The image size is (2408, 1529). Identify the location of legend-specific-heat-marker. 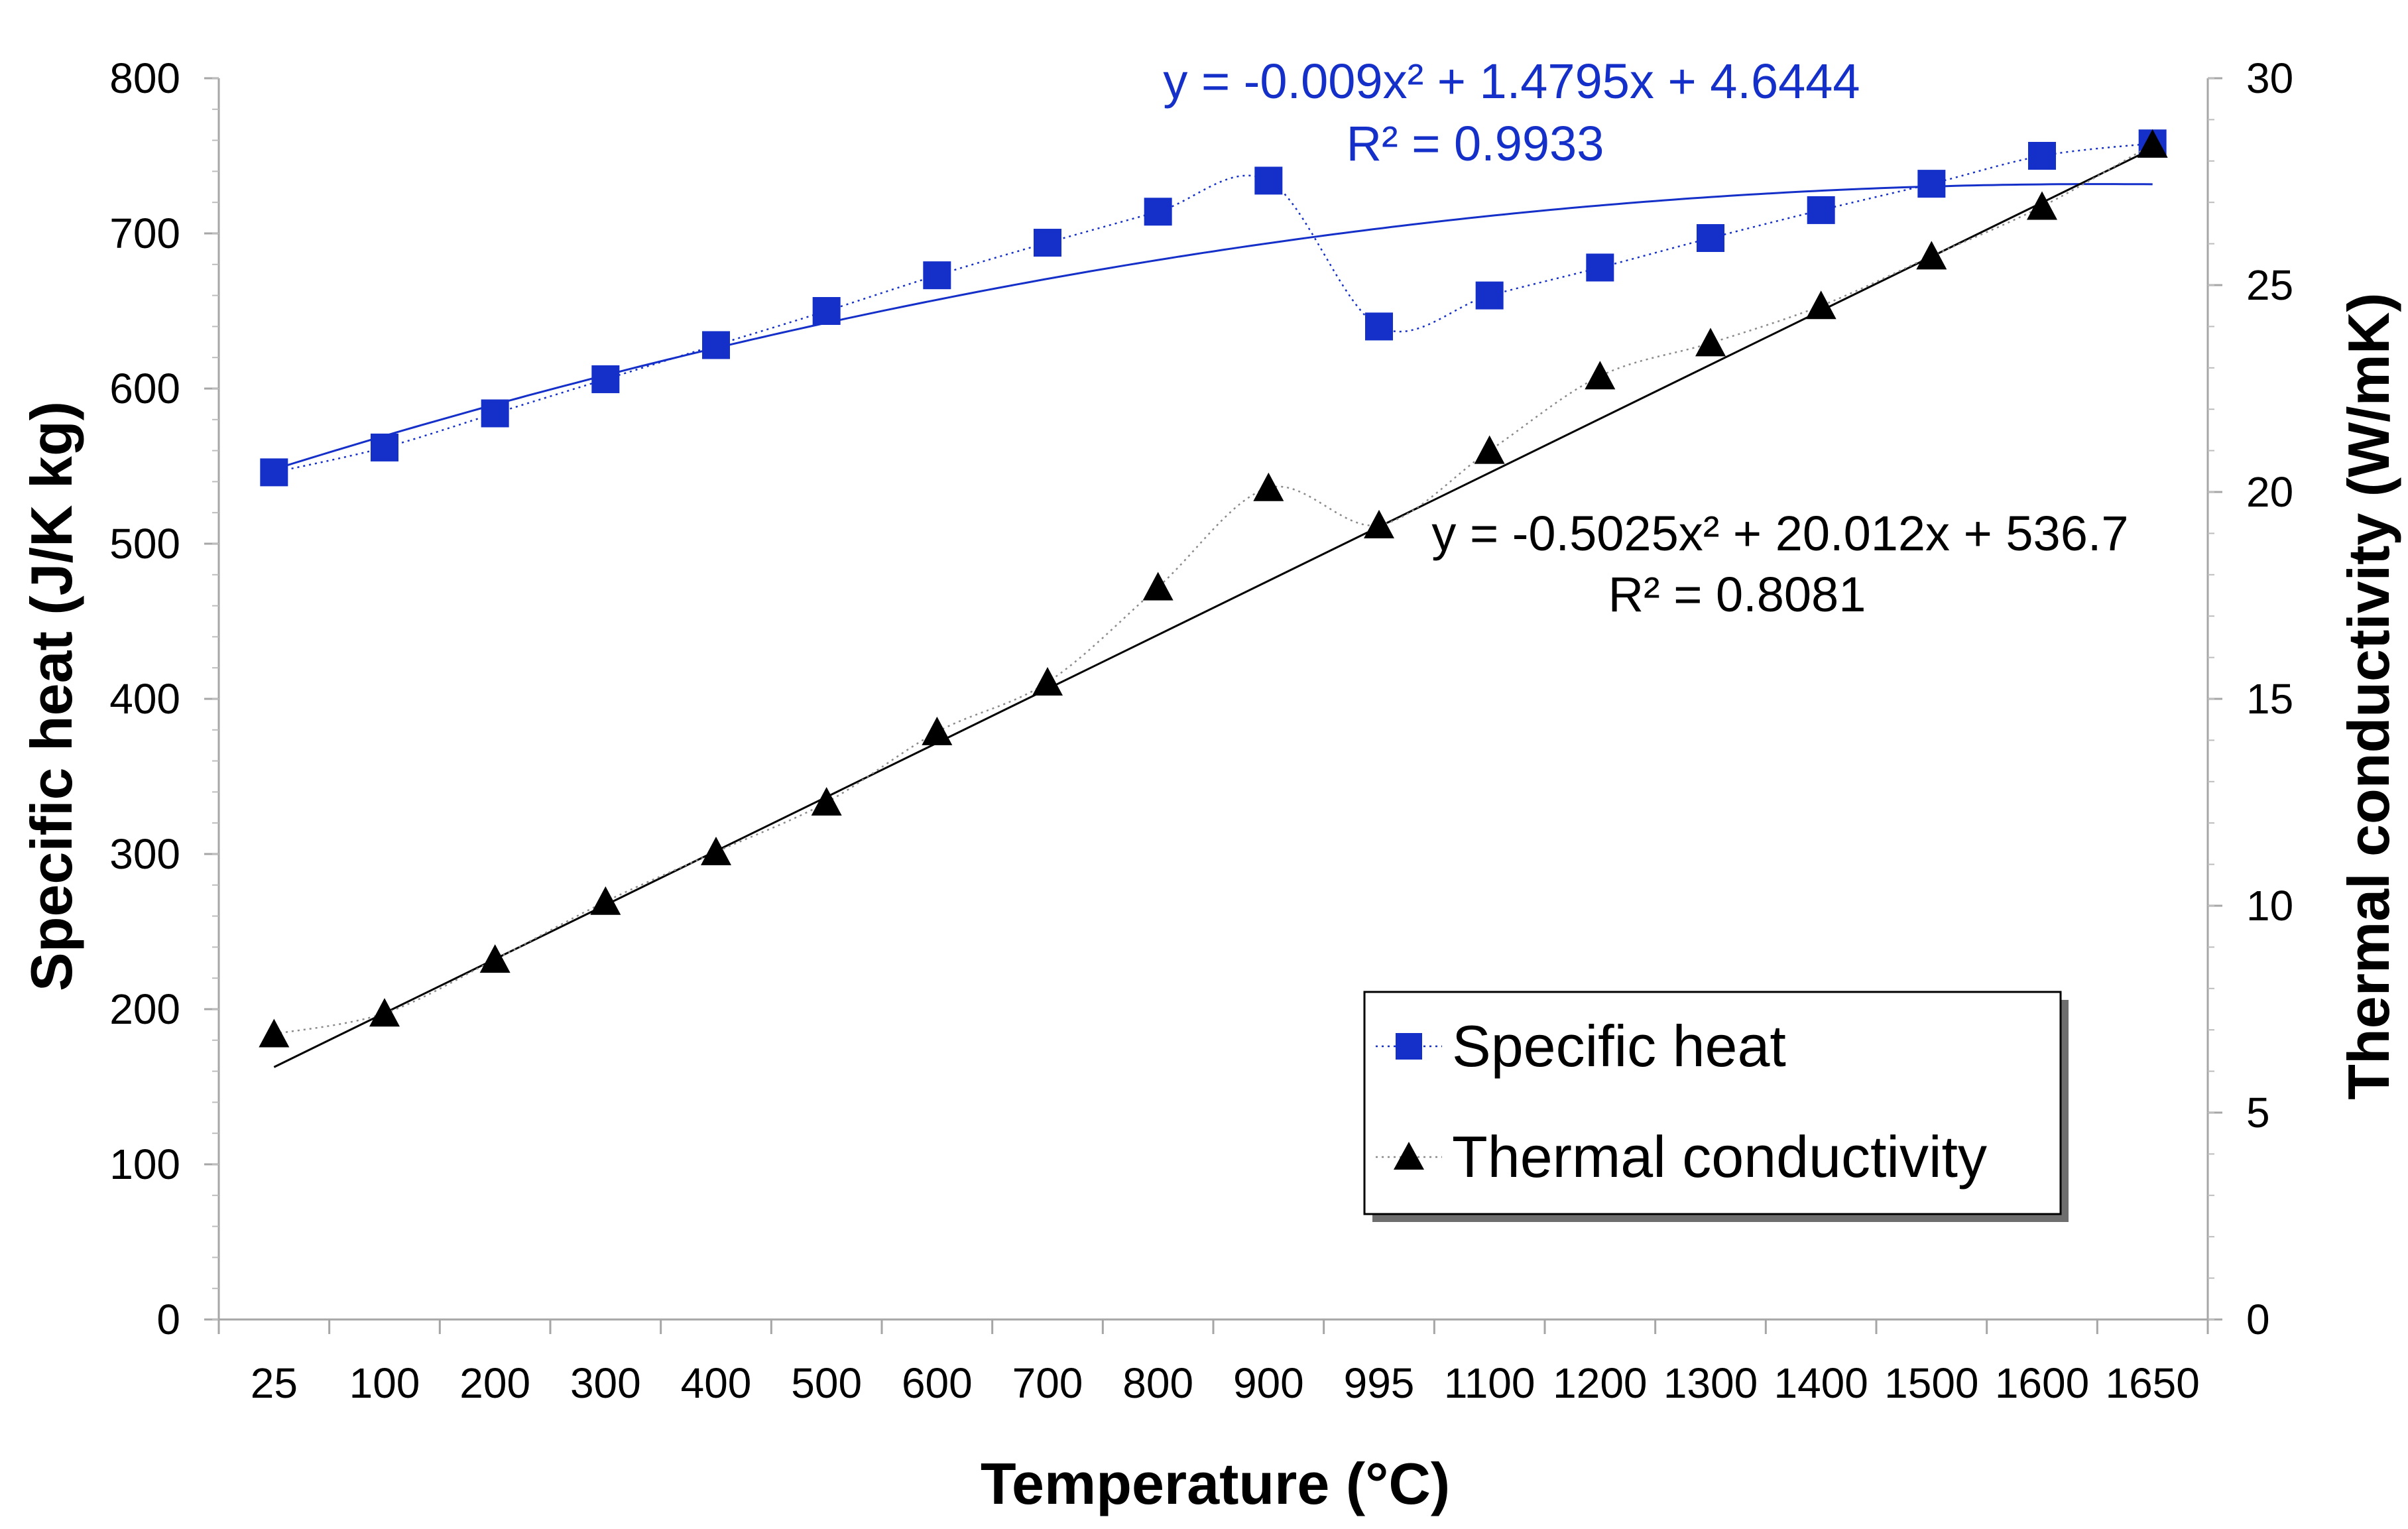
(1409, 1047).